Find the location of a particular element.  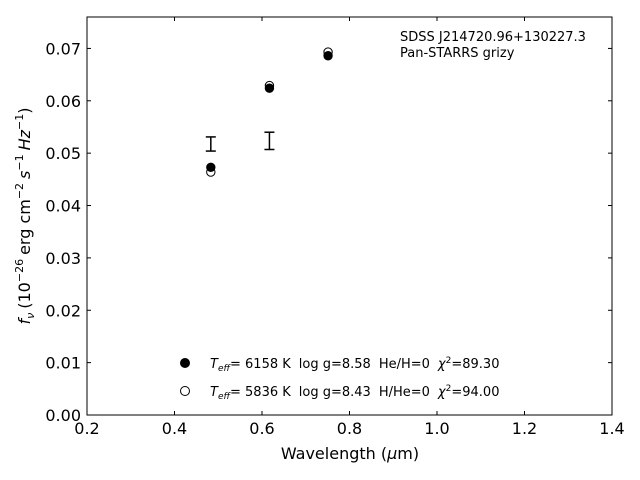

annotation-object-name: SDSS J214720.96+130227.3 is located at coordinates (493, 37).